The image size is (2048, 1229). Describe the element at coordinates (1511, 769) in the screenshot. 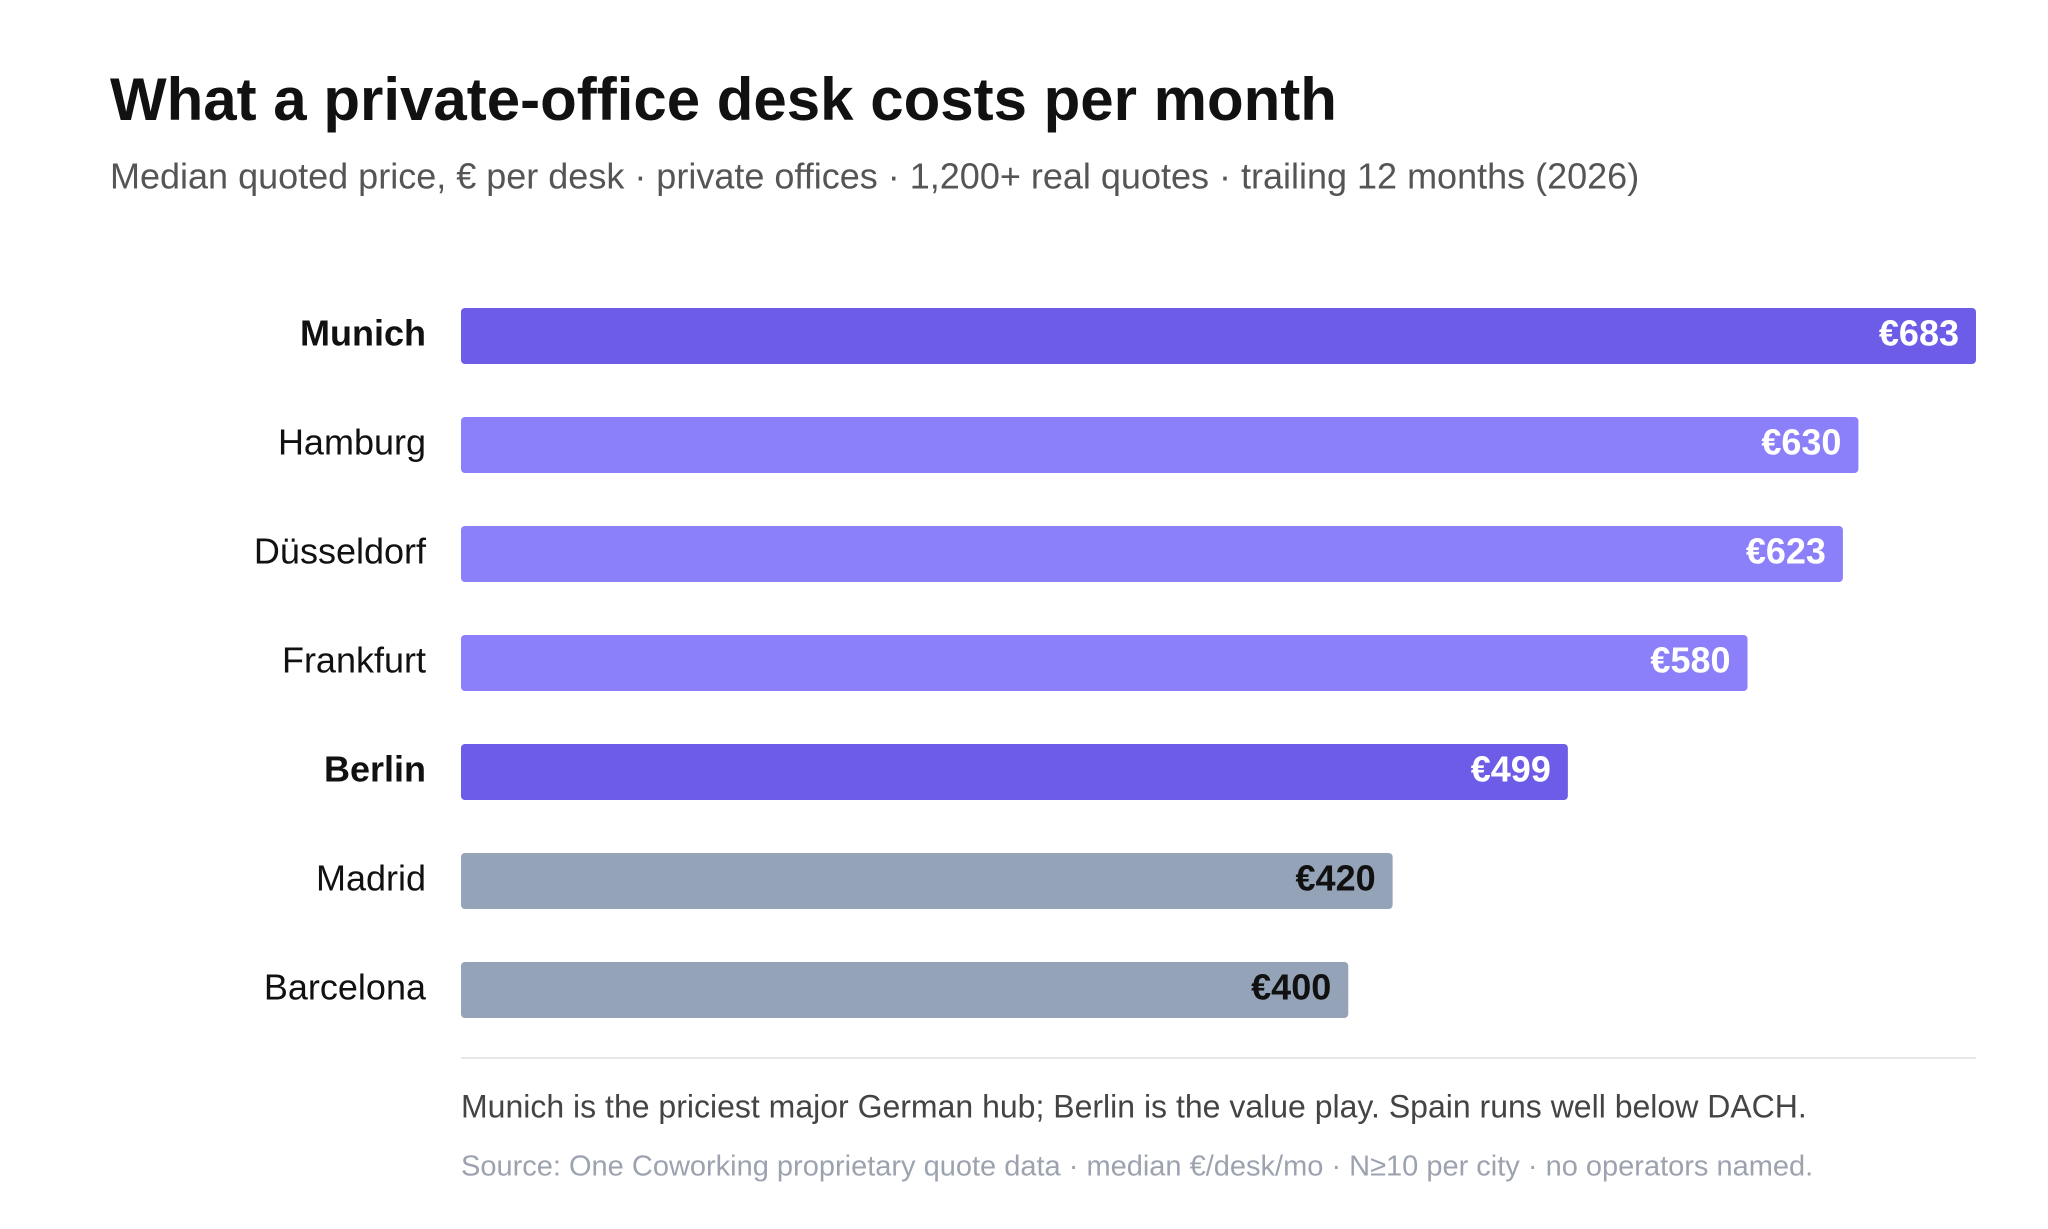

I see `value-label: €499` at that location.